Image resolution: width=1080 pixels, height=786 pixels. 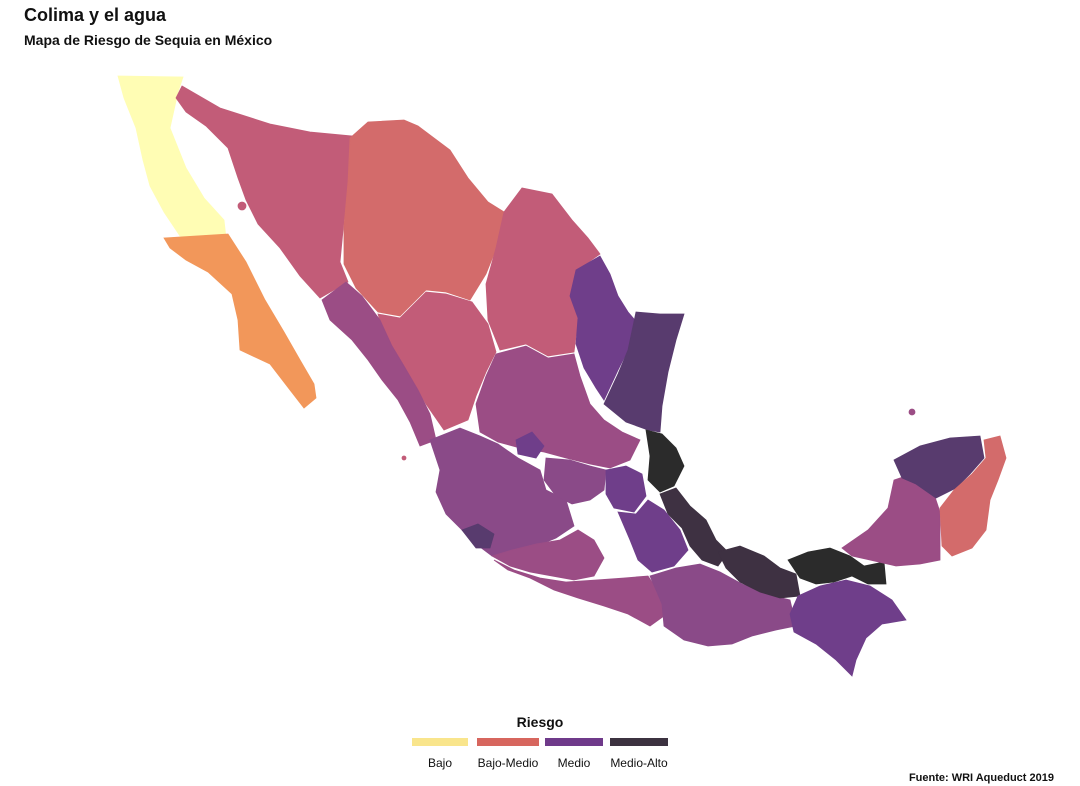 What do you see at coordinates (558, 407) in the screenshot?
I see `region-zacatecas` at bounding box center [558, 407].